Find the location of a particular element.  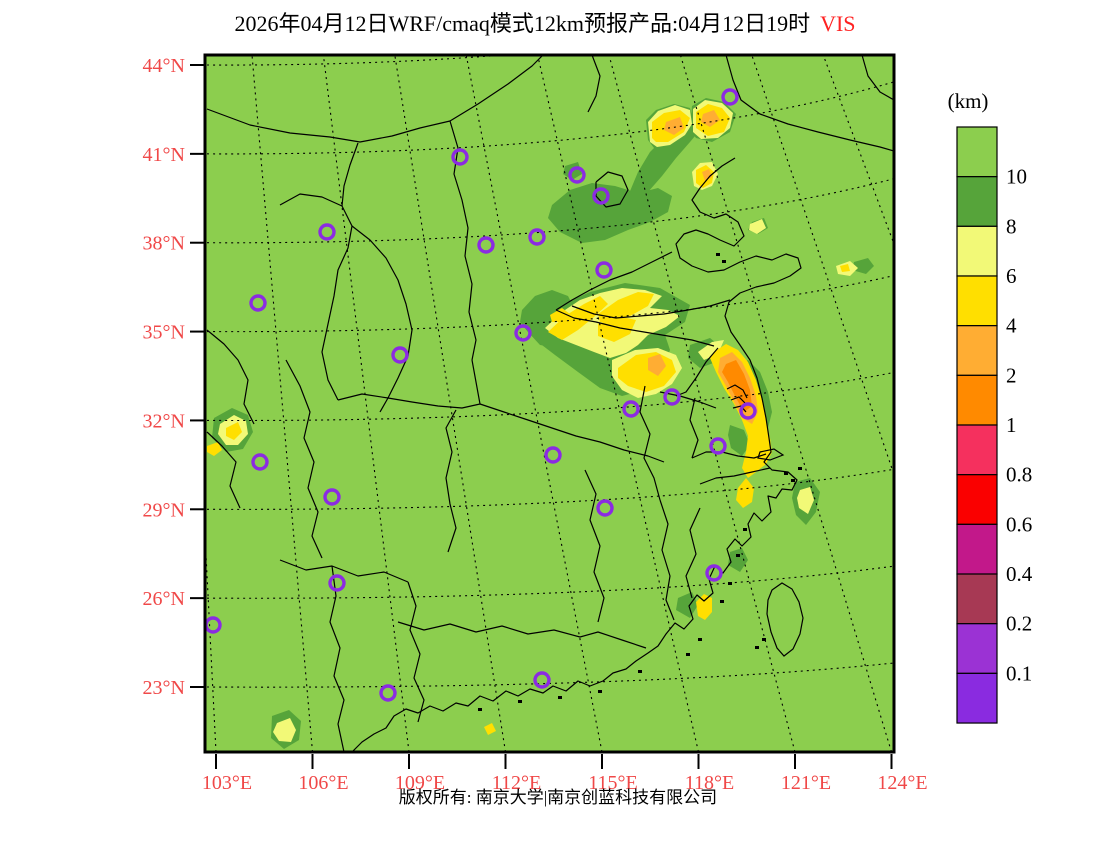

latitude-label: 35°N is located at coordinates (164, 333).